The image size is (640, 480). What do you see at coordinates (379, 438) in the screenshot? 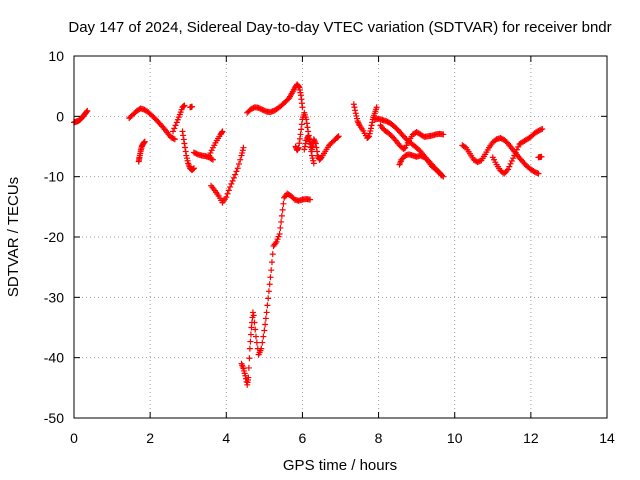
I see `x-tick-label: 8` at bounding box center [379, 438].